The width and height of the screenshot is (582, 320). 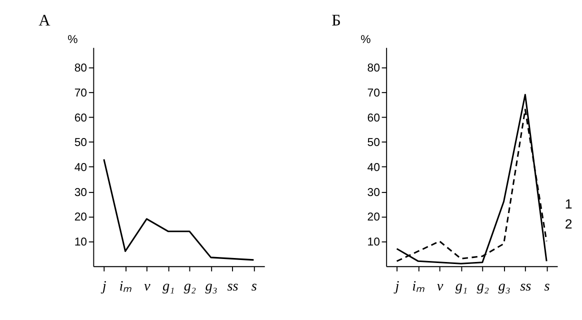 What do you see at coordinates (336, 21) in the screenshot?
I see `chart-title: Б` at bounding box center [336, 21].